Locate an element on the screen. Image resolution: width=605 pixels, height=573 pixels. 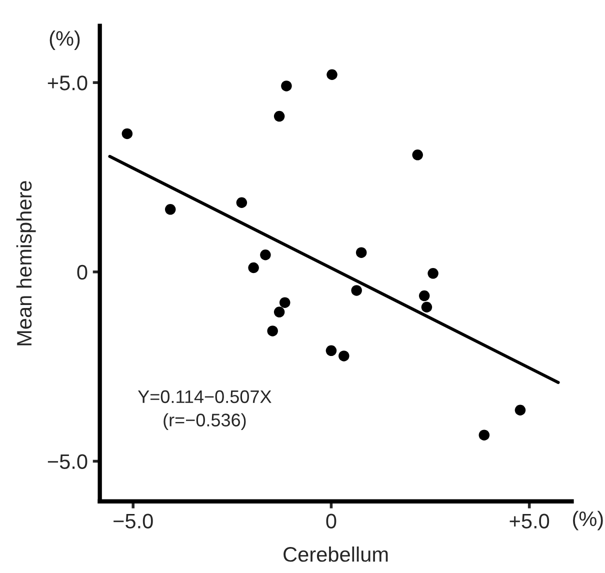
x-tick-label: +5.0 is located at coordinates (530, 521).